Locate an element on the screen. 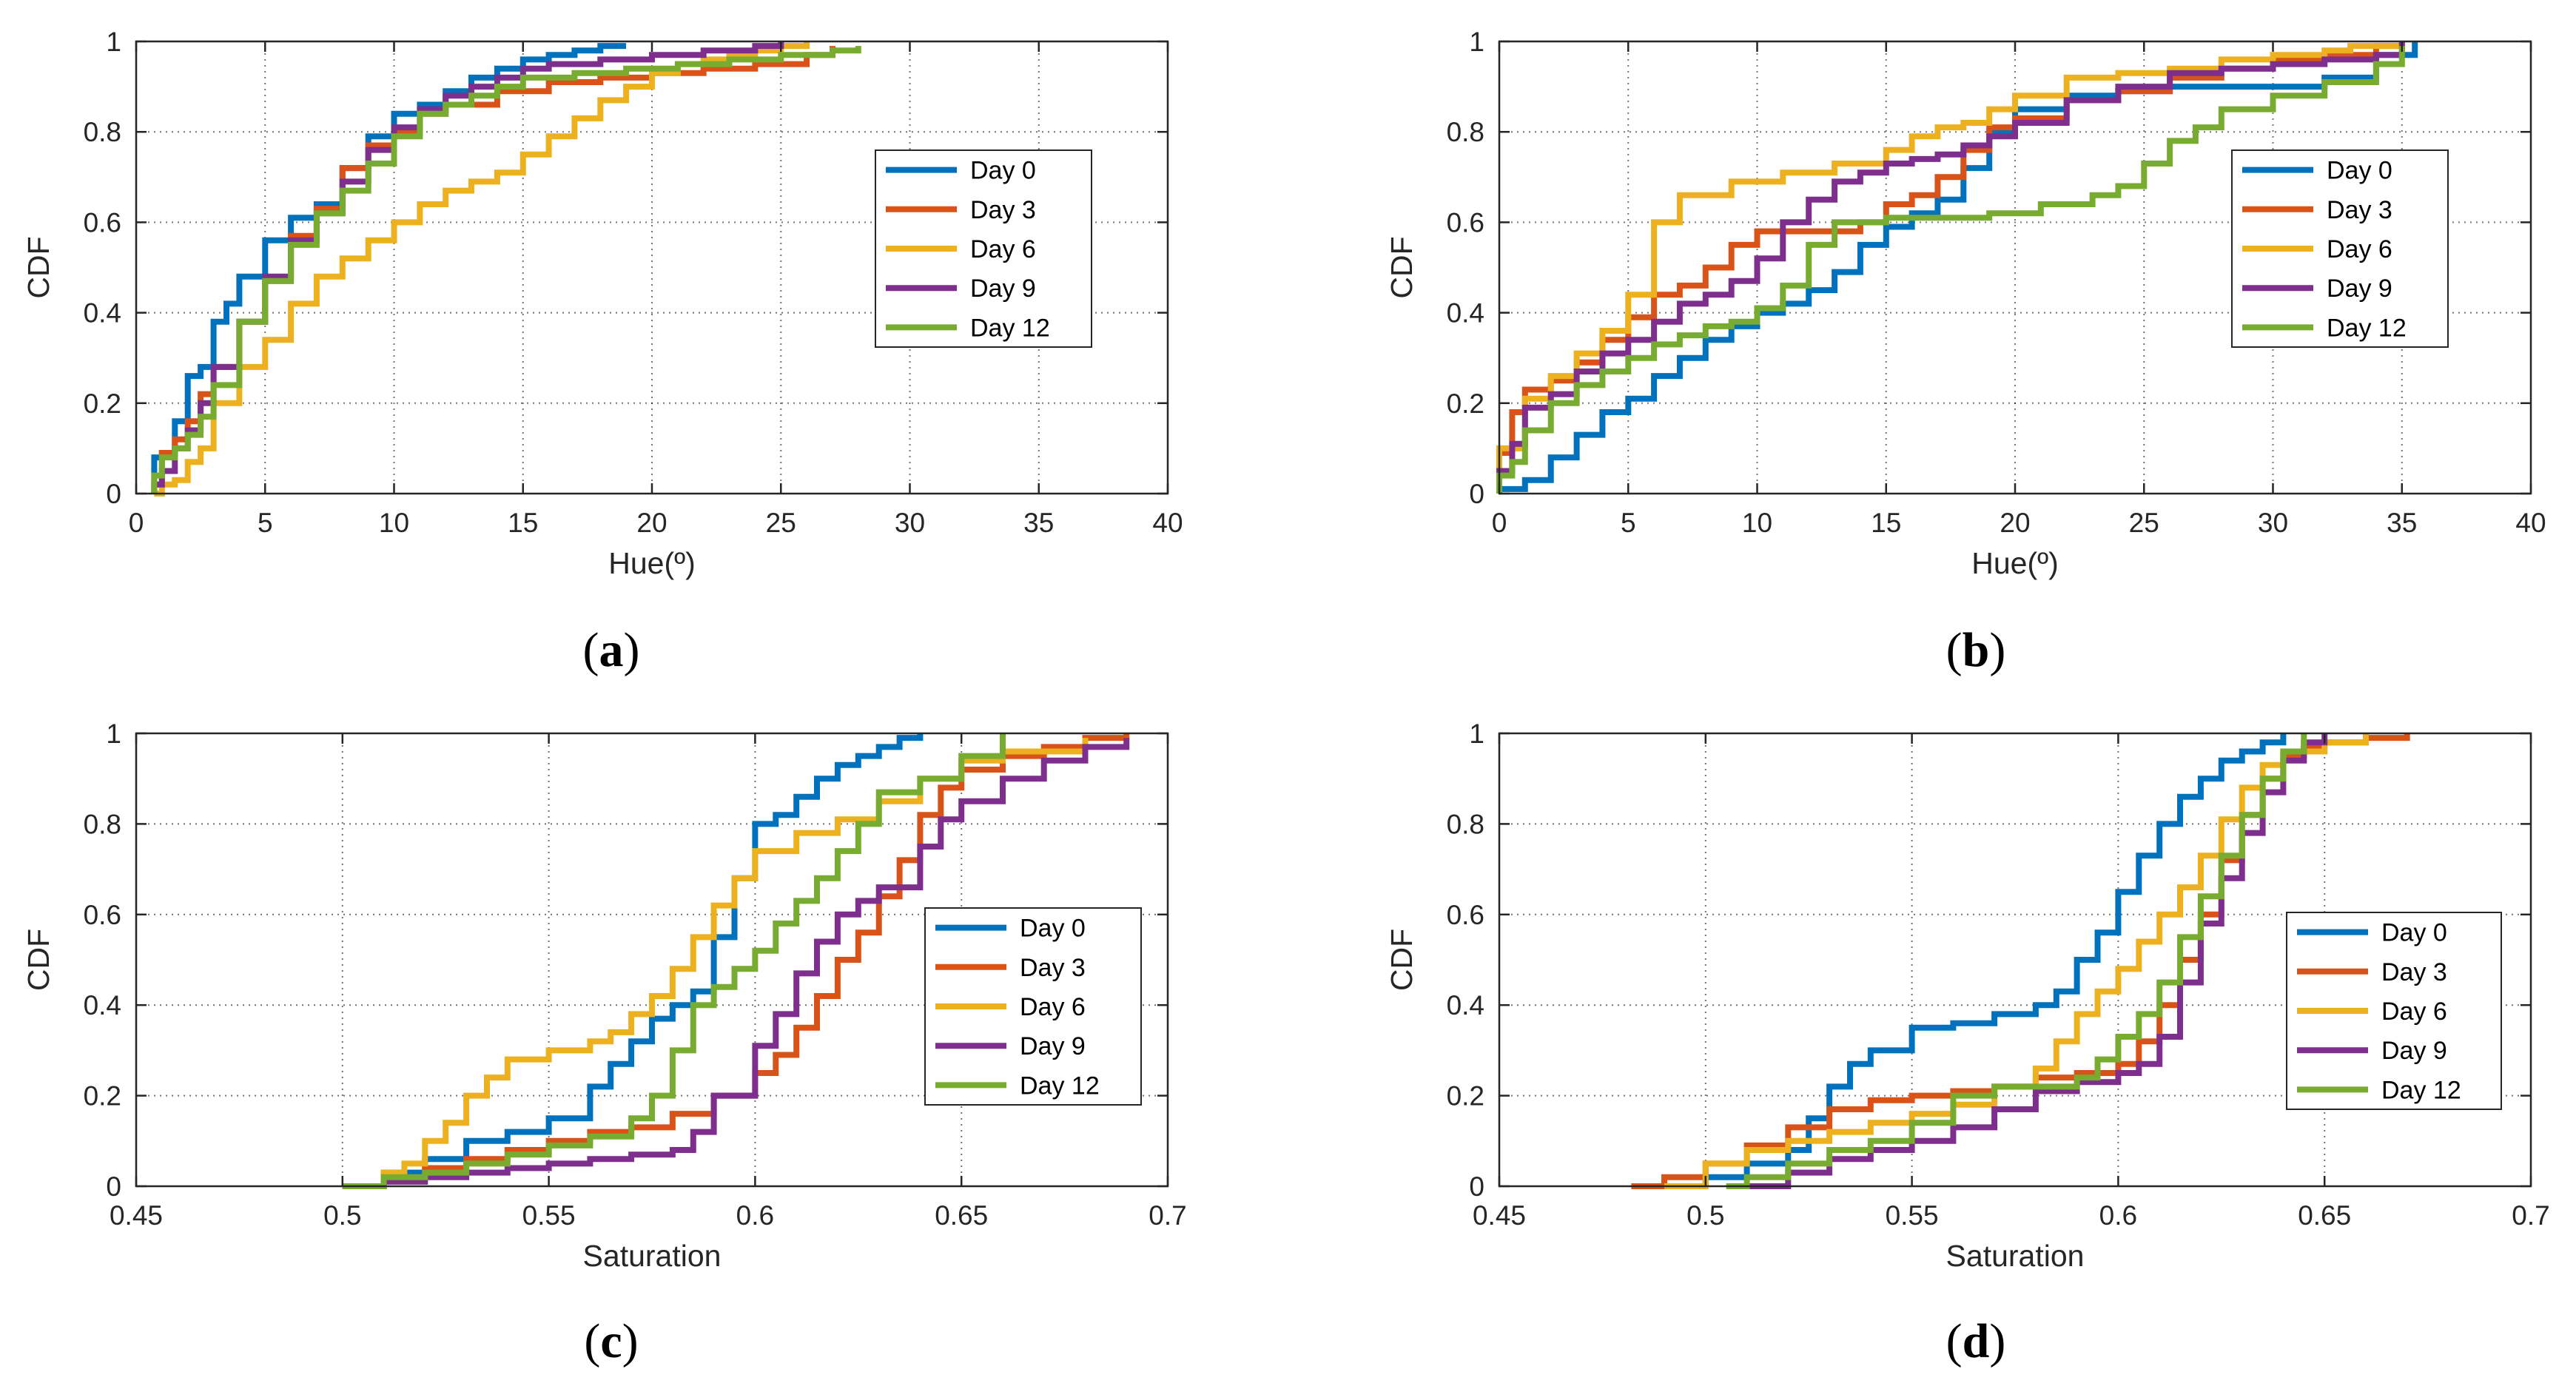  panel-caption: (c) is located at coordinates (611, 1341).